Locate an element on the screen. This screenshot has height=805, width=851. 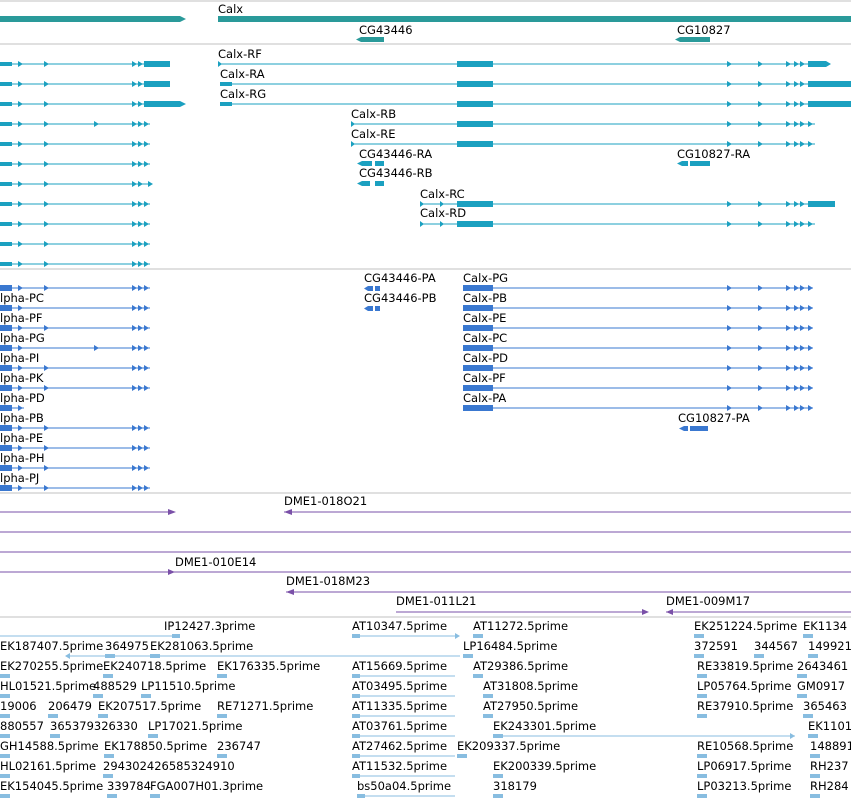
est-feature: RE37910.5prime is located at coordinates (745, 708).